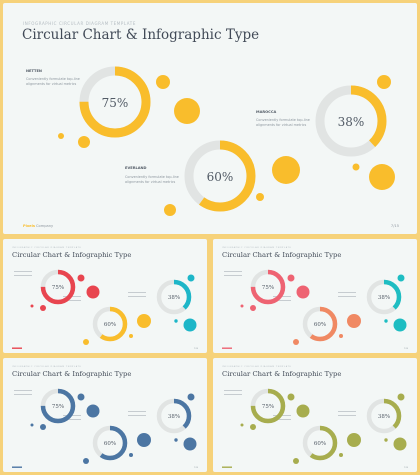  I want to click on chart-desc-netten-line2: alignments for virtual metrics, so click(51, 84).